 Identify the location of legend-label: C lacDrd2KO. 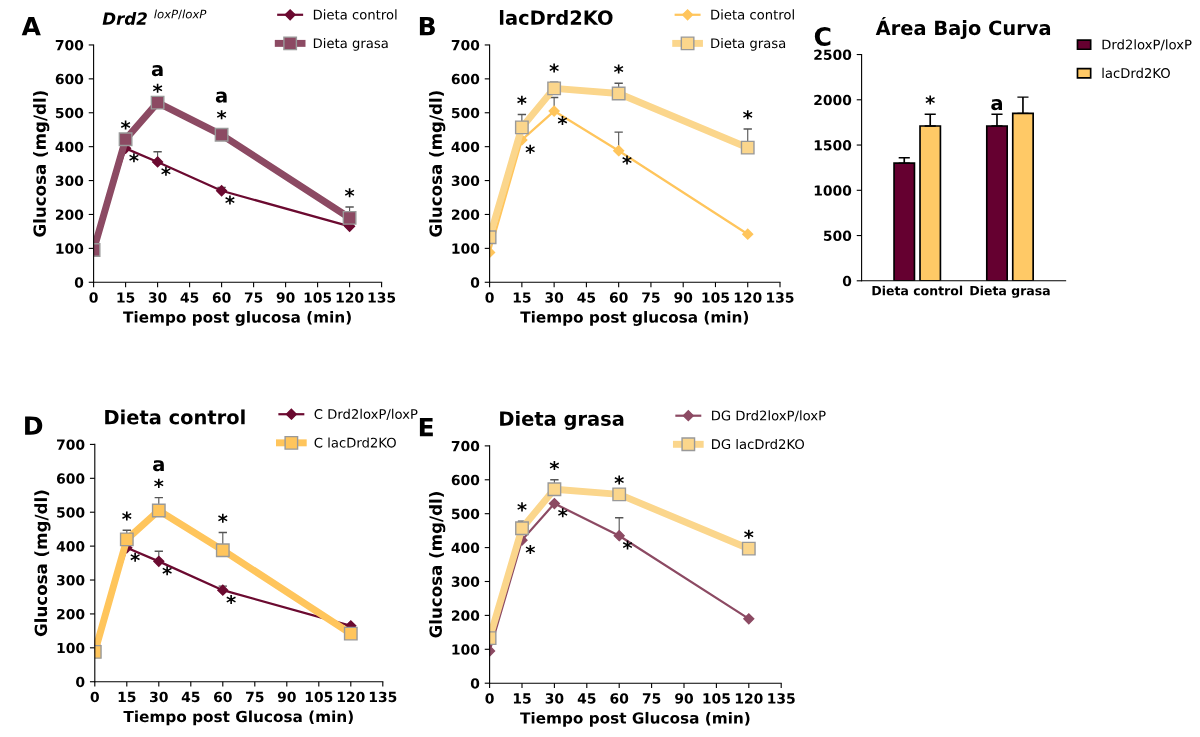
(355, 442).